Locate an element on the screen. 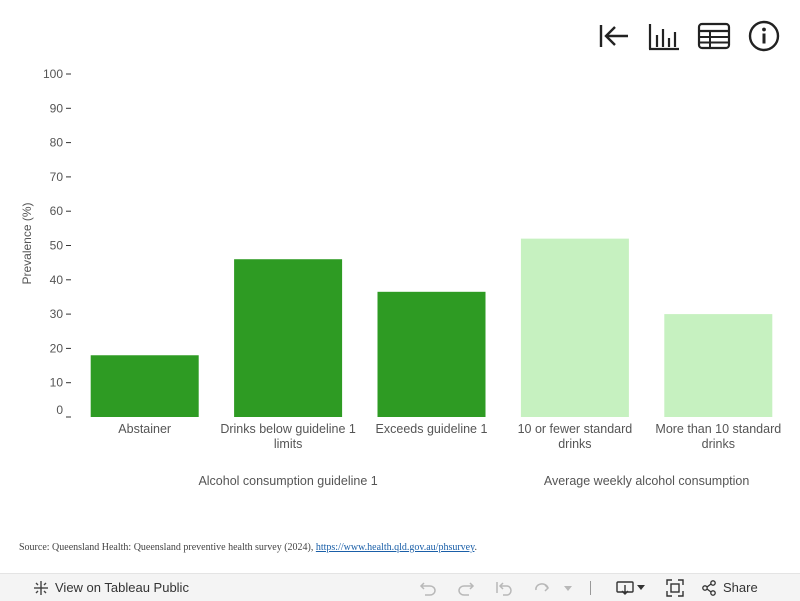  y-tick-label: 100 is located at coordinates (53, 74).